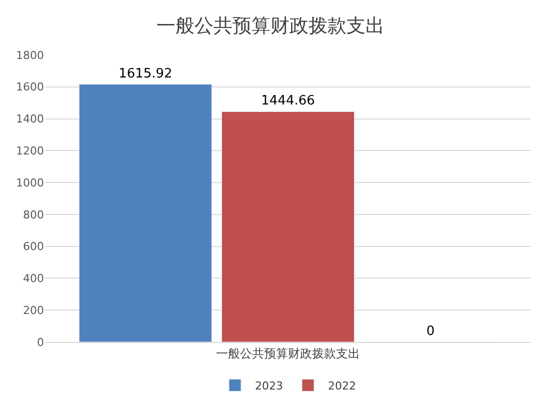 This screenshot has height=410, width=541. Describe the element at coordinates (145, 74) in the screenshot. I see `data-label: 1615.92` at that location.